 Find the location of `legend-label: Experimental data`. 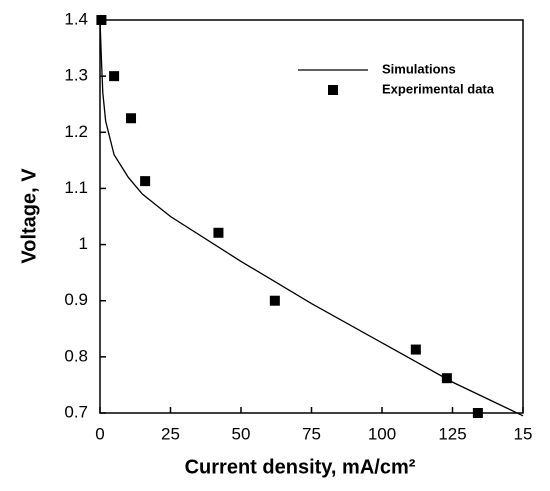

legend-label: Experimental data is located at coordinates (438, 88).